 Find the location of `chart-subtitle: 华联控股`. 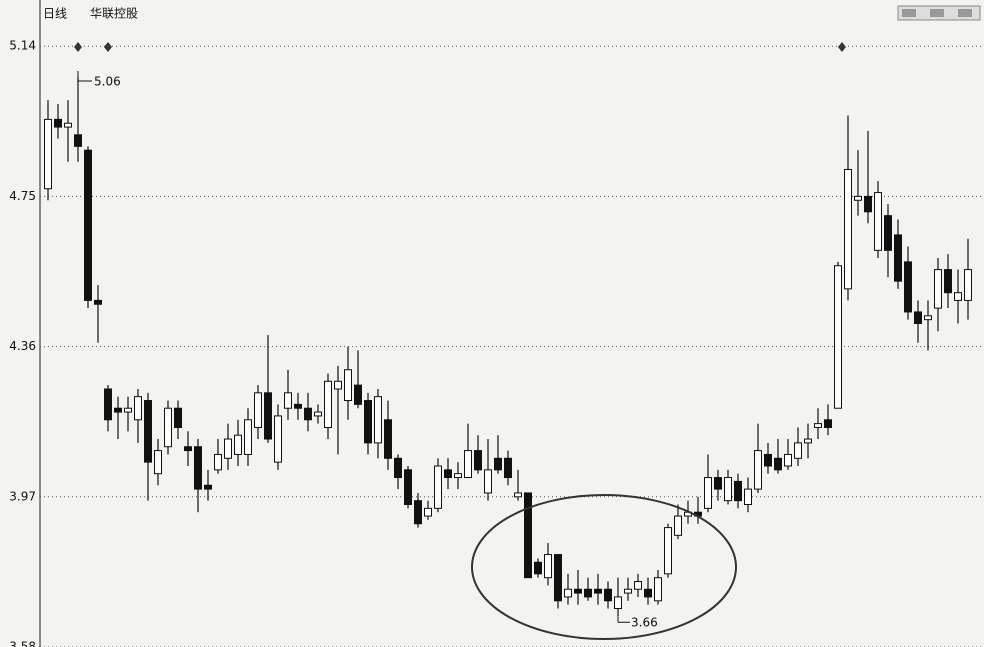

chart-subtitle: 华联控股 is located at coordinates (114, 14).